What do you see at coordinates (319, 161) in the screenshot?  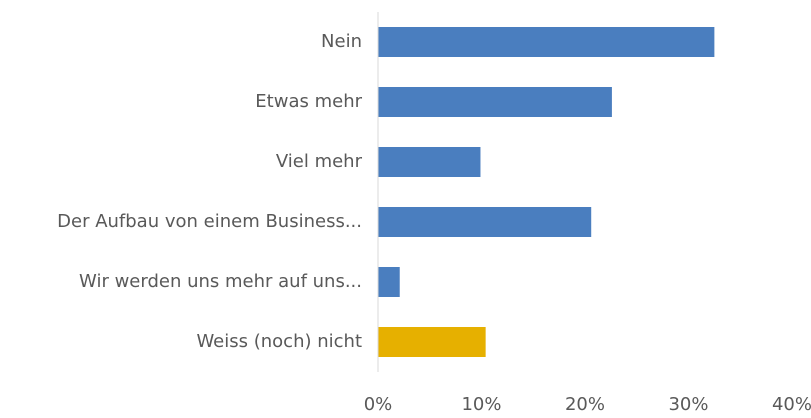 I see `y-tick-label: Viel mehr` at bounding box center [319, 161].